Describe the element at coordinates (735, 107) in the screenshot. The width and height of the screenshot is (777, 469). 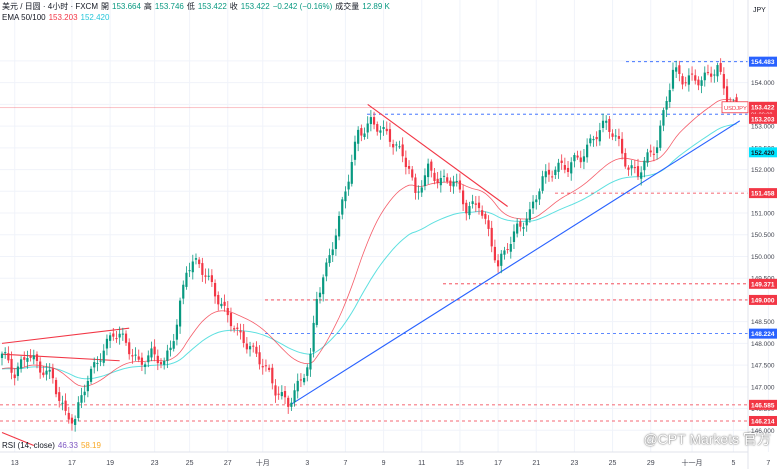
I see `symbol-tag` at that location.